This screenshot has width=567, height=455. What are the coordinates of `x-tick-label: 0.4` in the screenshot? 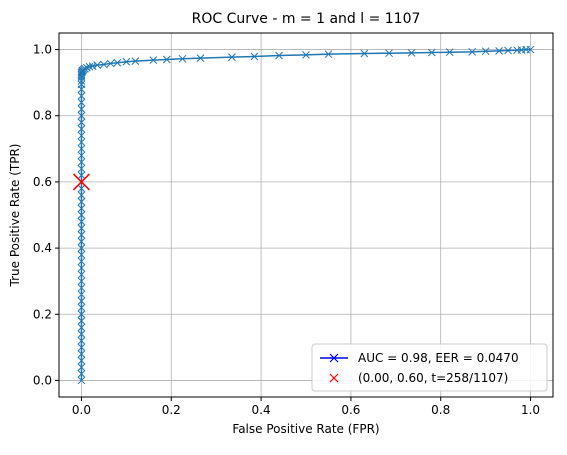 It's located at (261, 410).